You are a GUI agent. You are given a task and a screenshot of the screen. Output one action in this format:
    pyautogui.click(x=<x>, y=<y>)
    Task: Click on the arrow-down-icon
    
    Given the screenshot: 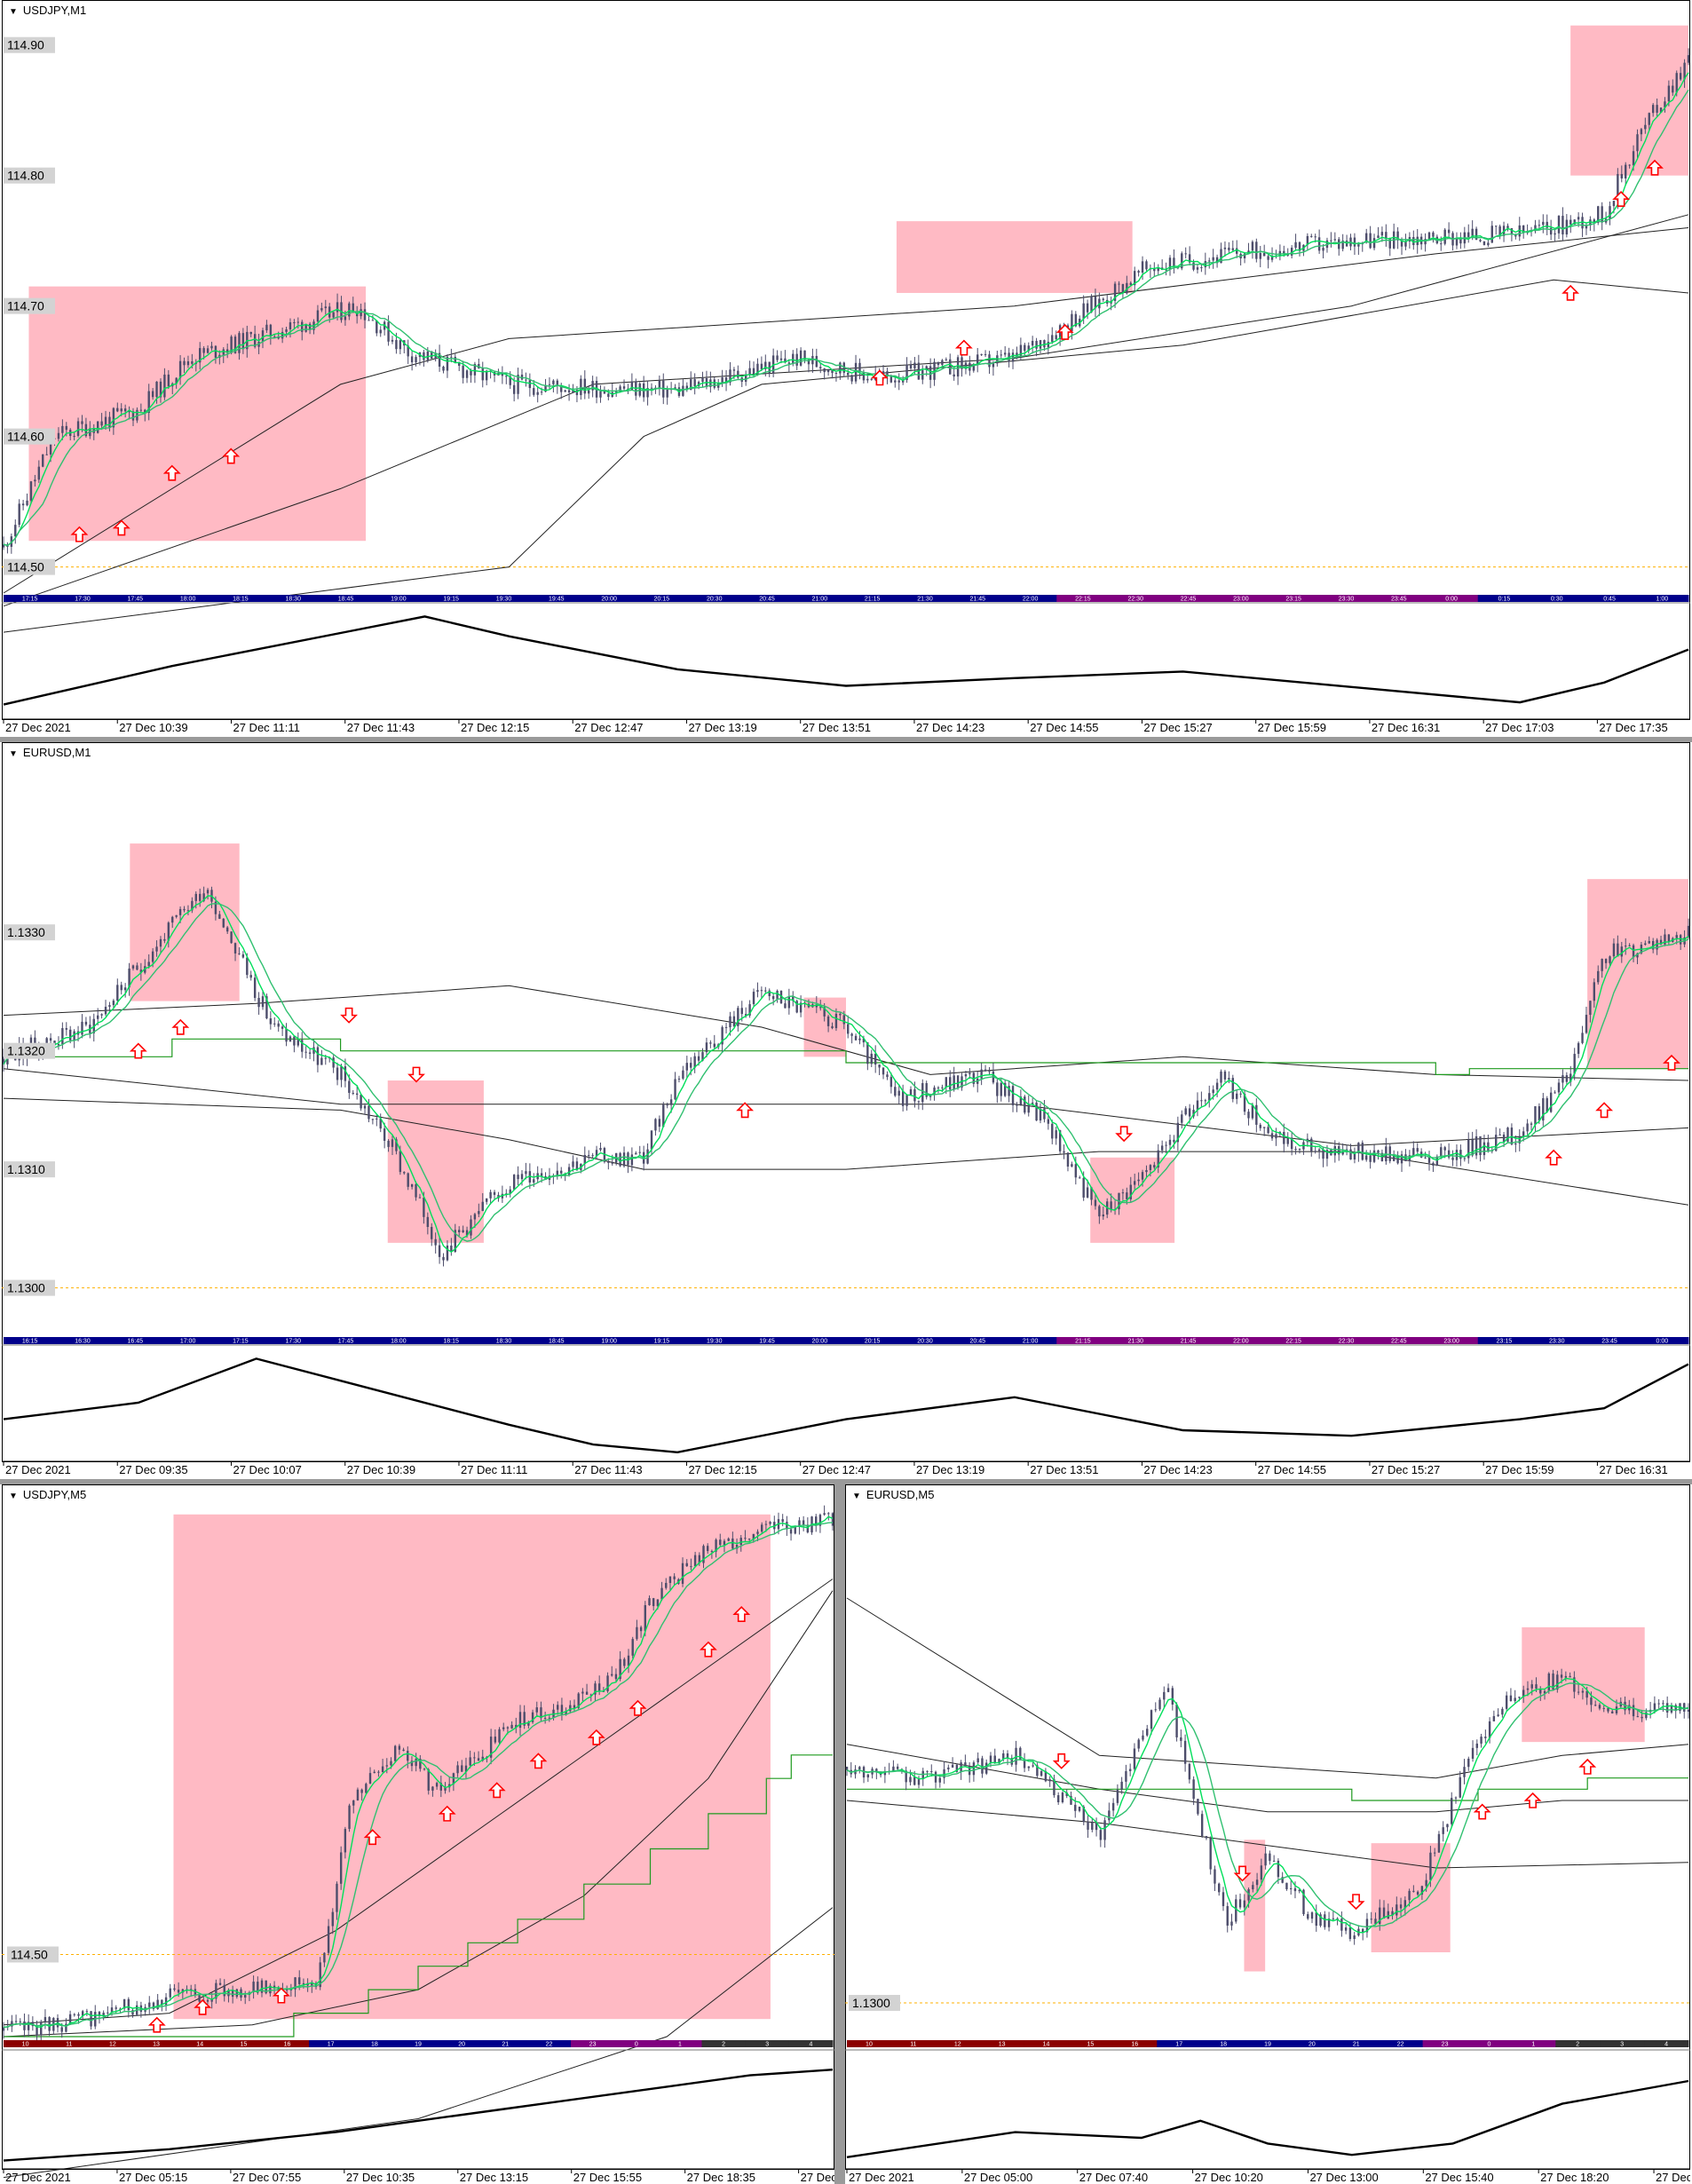 What is the action you would take?
    pyautogui.click(x=1124, y=1134)
    